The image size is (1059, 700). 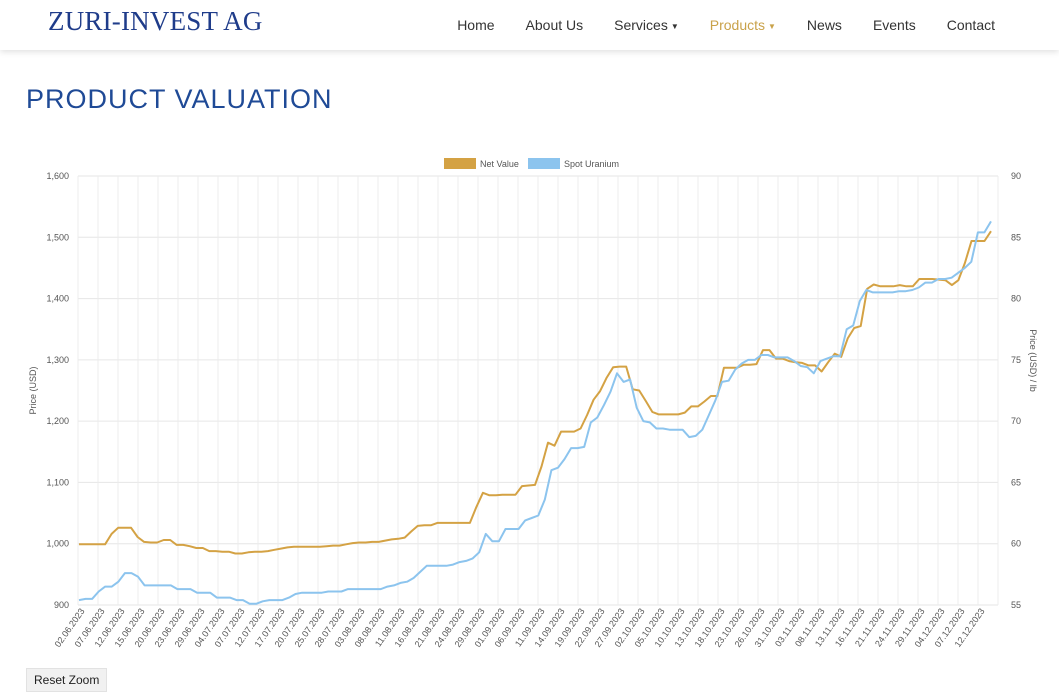 I want to click on y-tick-label: 1,000, so click(x=57, y=544).